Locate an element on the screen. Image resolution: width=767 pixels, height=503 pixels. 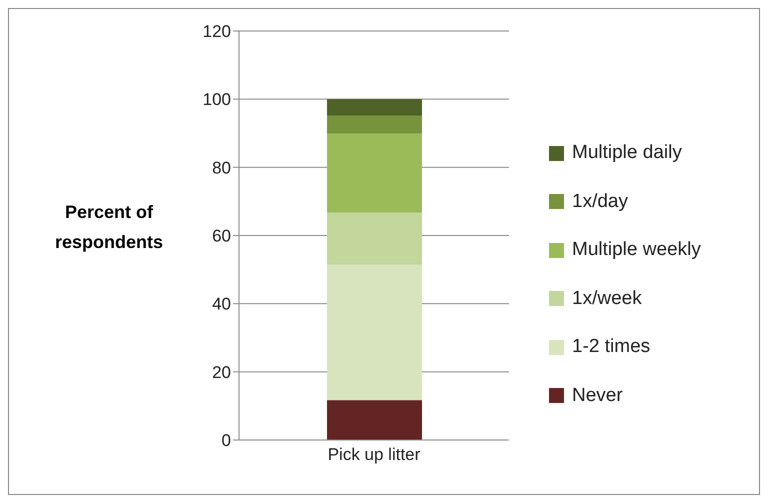
y-tick-label: 20 is located at coordinates (221, 372).